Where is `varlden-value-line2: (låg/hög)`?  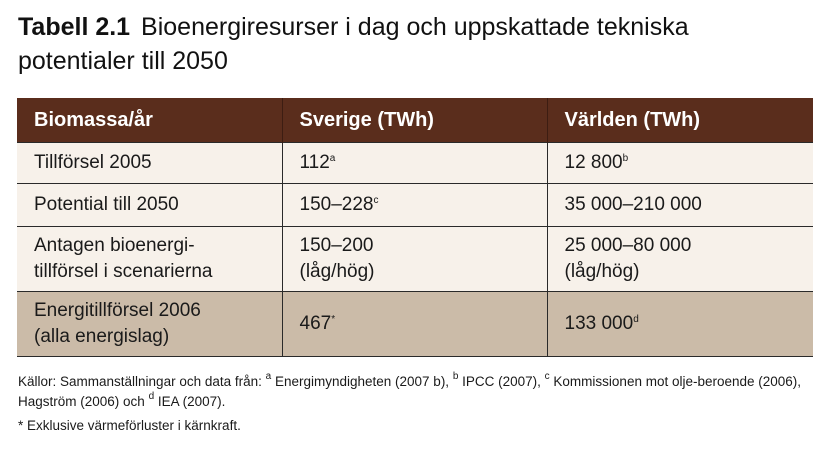
varlden-value-line2: (låg/hög) is located at coordinates (602, 271).